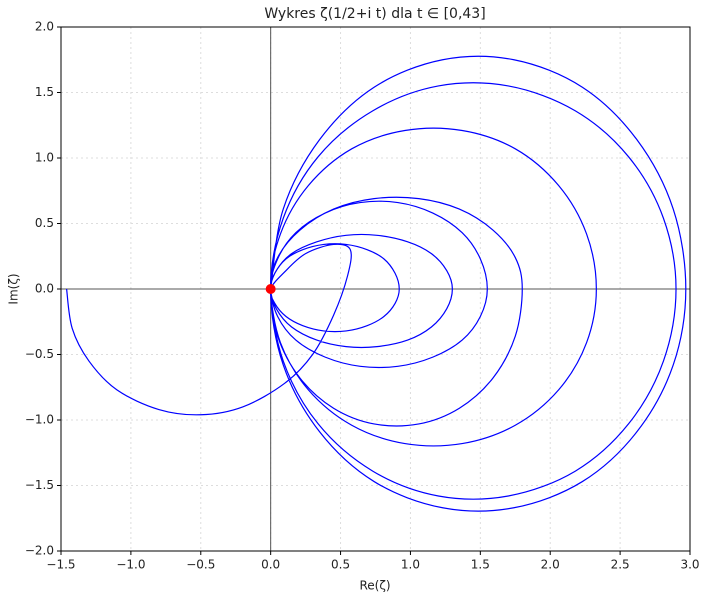 Image resolution: width=712 pixels, height=599 pixels. Describe the element at coordinates (44, 92) in the screenshot. I see `y-tick-label: 1.5` at that location.